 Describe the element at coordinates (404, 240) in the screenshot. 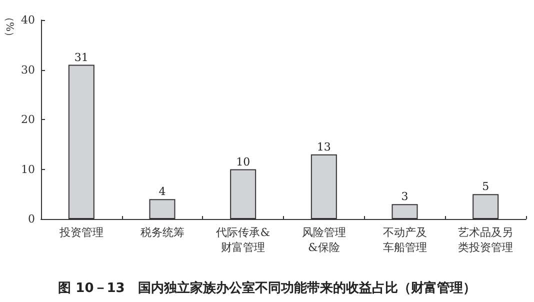

I see `x-tick-label: 不动产及车船管理` at that location.